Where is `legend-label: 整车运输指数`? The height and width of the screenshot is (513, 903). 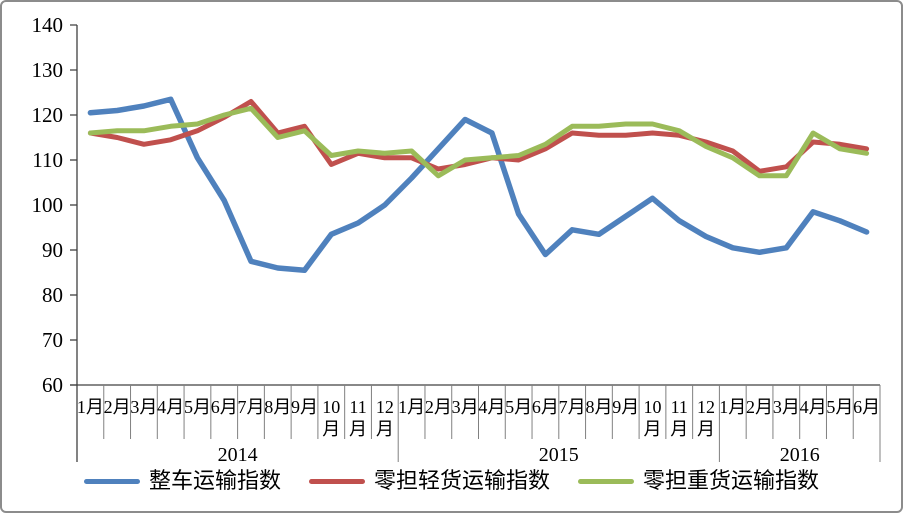 legend-label: 整车运输指数 is located at coordinates (214, 480).